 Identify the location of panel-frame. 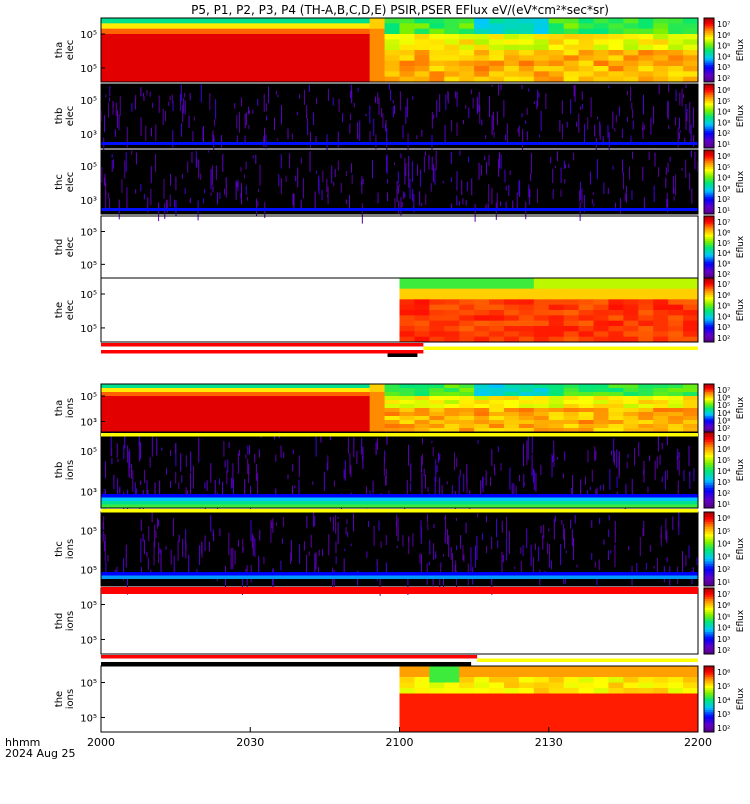
(399, 470).